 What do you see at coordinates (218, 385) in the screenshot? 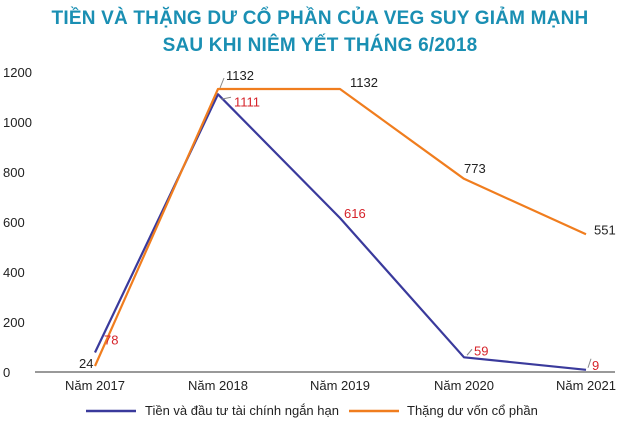
I see `x-tick-label: Năm 2018` at bounding box center [218, 385].